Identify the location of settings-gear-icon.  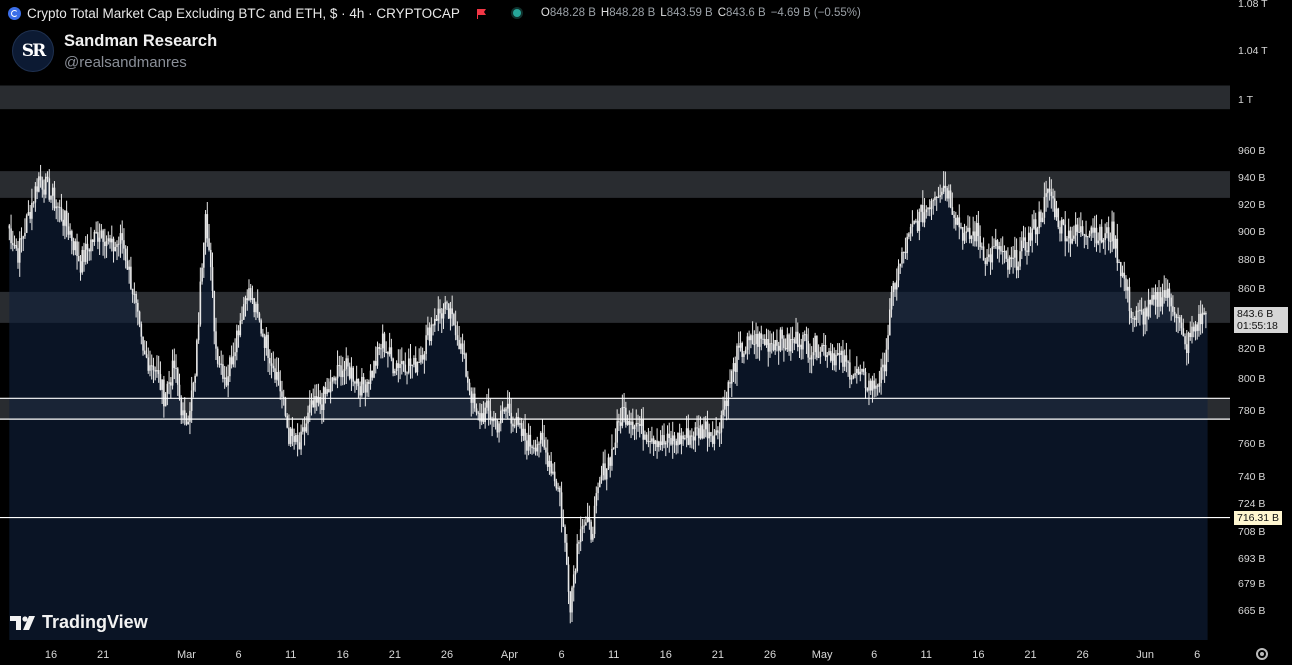
(1262, 654).